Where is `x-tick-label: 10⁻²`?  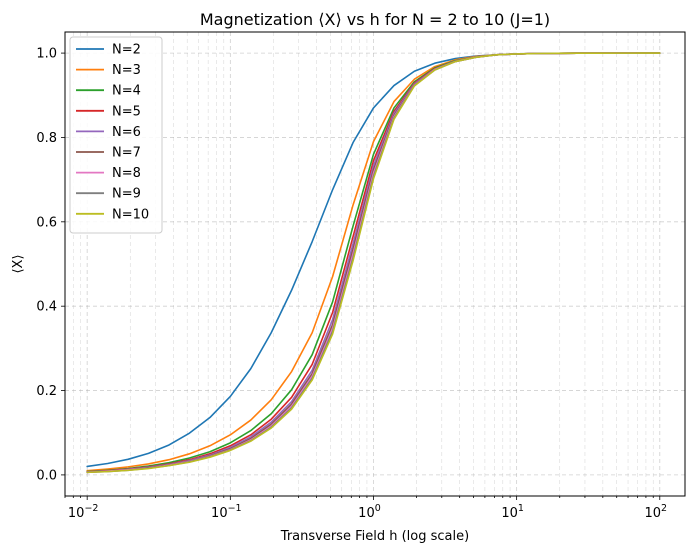 x-tick-label: 10⁻² is located at coordinates (83, 512).